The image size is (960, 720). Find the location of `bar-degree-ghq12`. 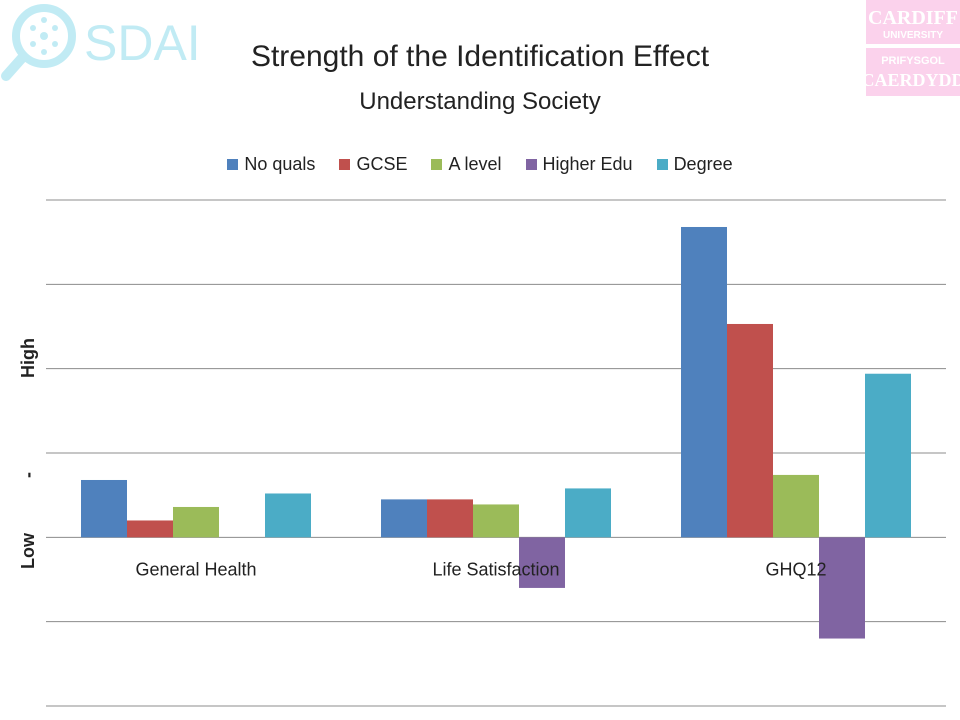

bar-degree-ghq12 is located at coordinates (888, 455).